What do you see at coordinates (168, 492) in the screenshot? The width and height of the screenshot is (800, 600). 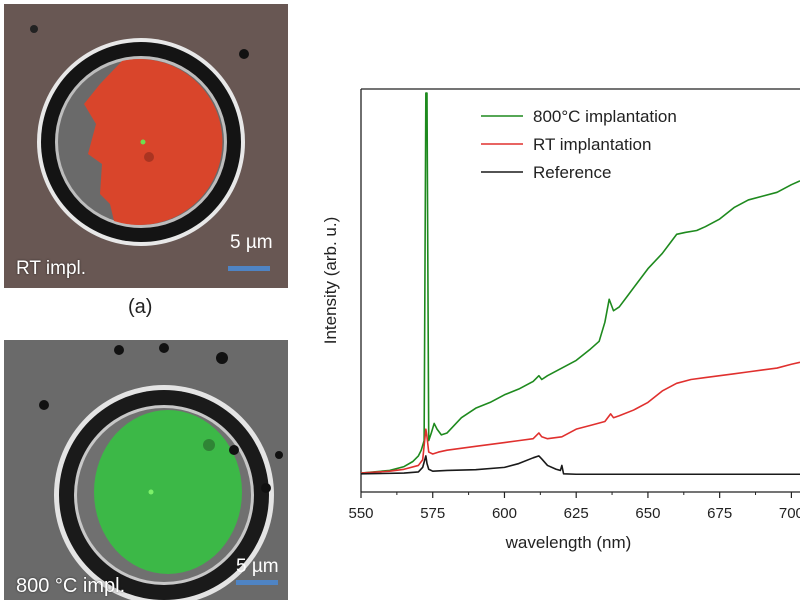 I see `fluorescence-region-800c` at bounding box center [168, 492].